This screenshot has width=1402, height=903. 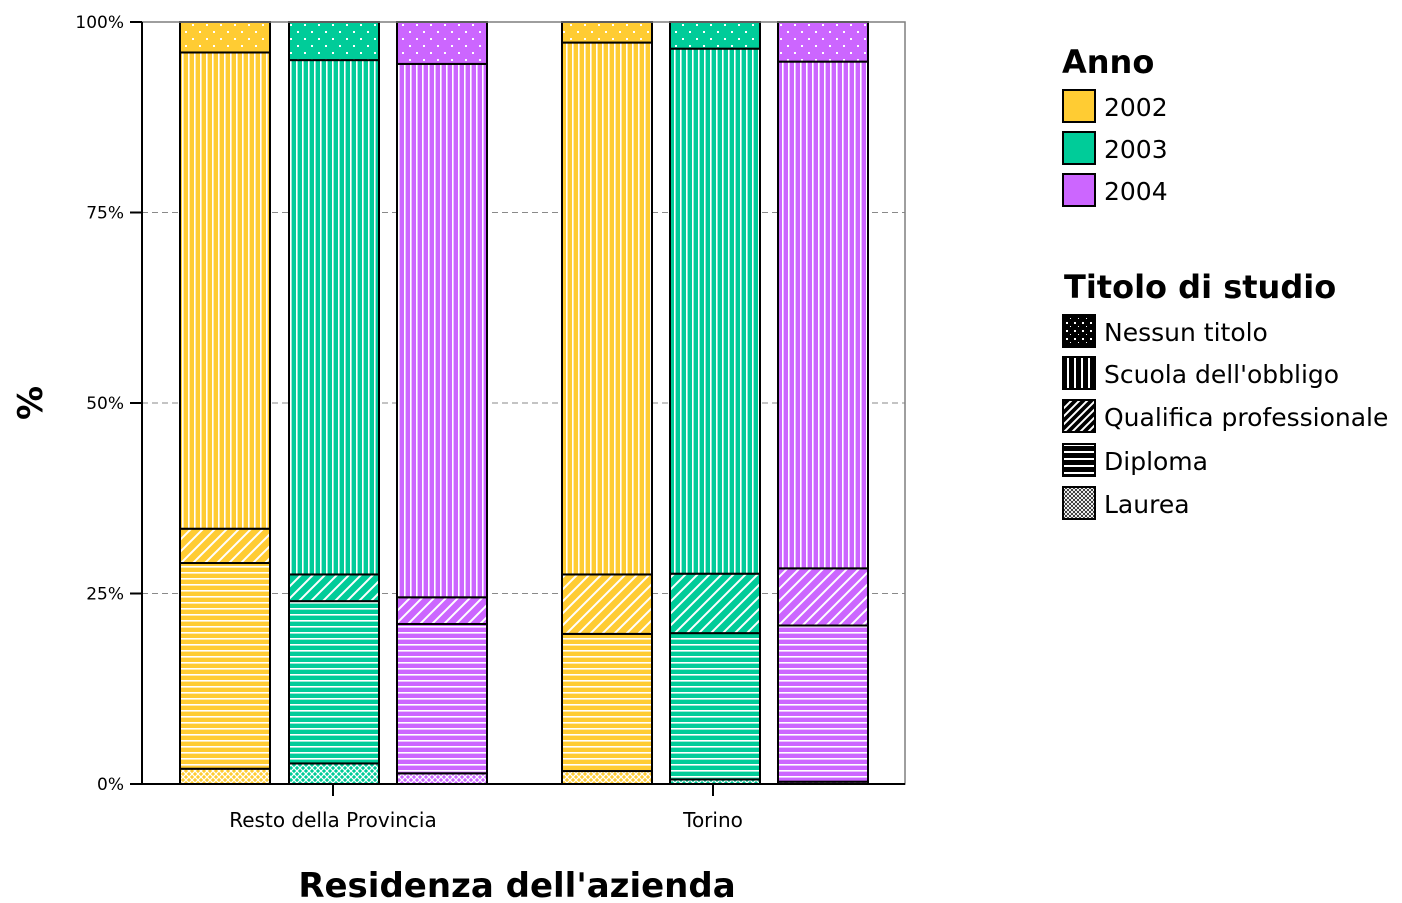 What do you see at coordinates (1147, 504) in the screenshot?
I see `legend-label: Laurea` at bounding box center [1147, 504].